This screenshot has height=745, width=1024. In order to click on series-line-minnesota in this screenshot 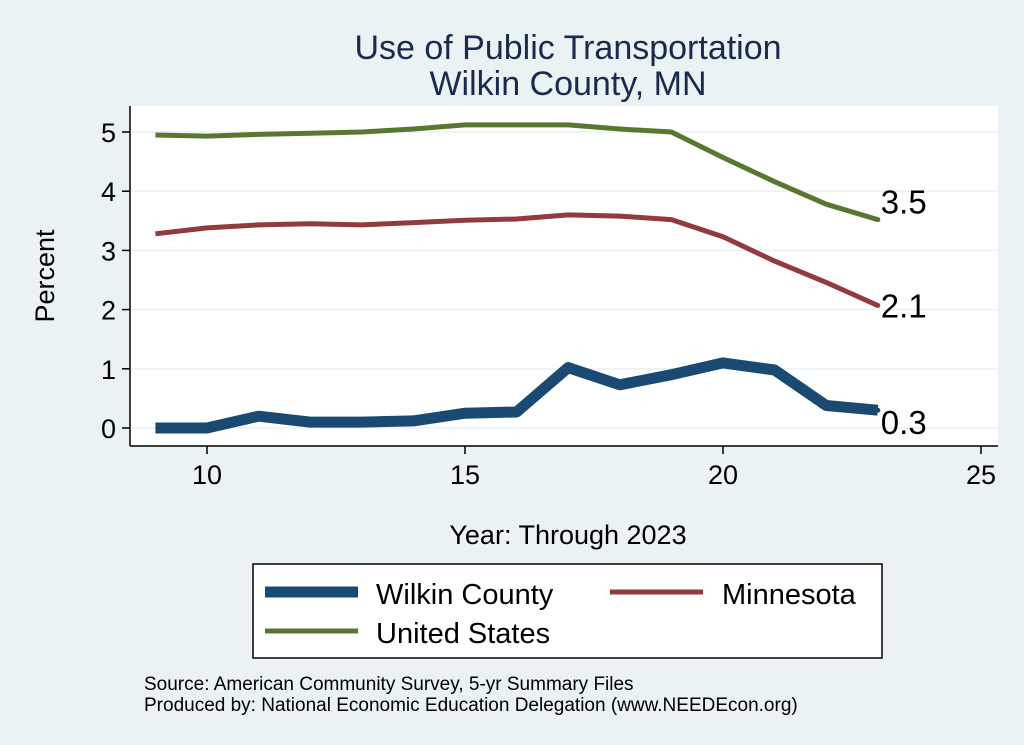, I will do `click(517, 260)`.